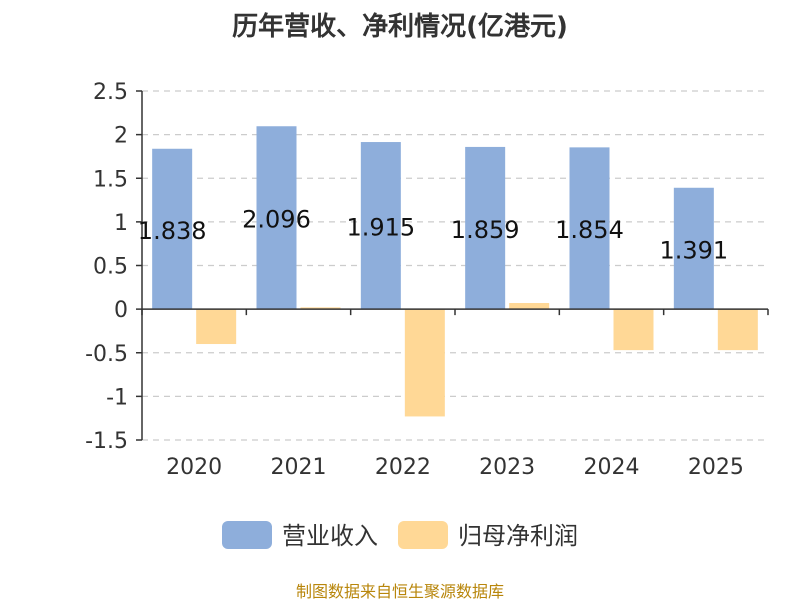 Image resolution: width=800 pixels, height=602 pixels. I want to click on y-tick-label: 2, so click(121, 136).